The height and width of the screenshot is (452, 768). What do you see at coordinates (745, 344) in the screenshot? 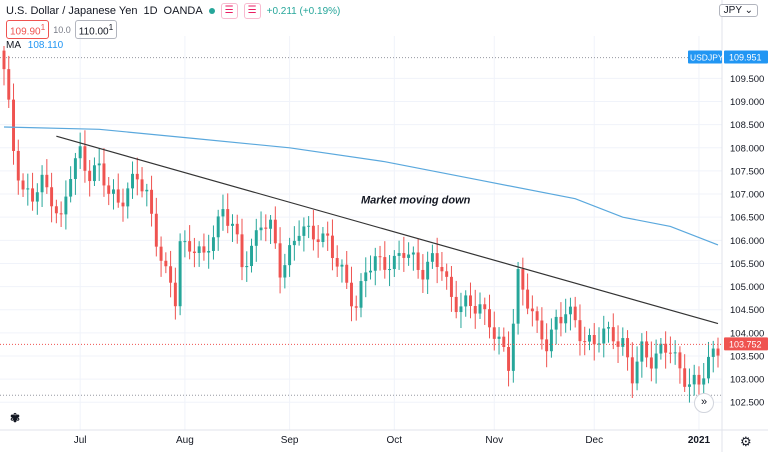
I see `last-price-value: 103.752` at bounding box center [745, 344].